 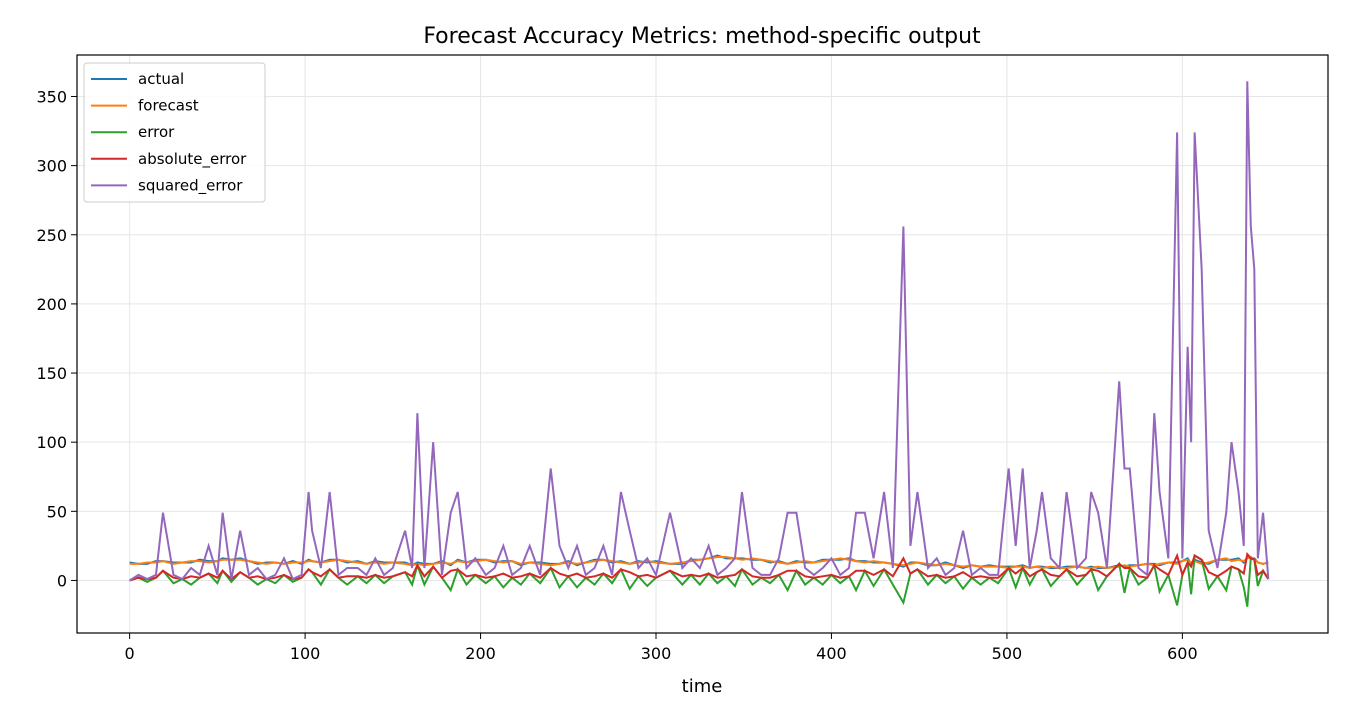 What do you see at coordinates (51, 373) in the screenshot?
I see `y-tick-label: 150` at bounding box center [51, 373].